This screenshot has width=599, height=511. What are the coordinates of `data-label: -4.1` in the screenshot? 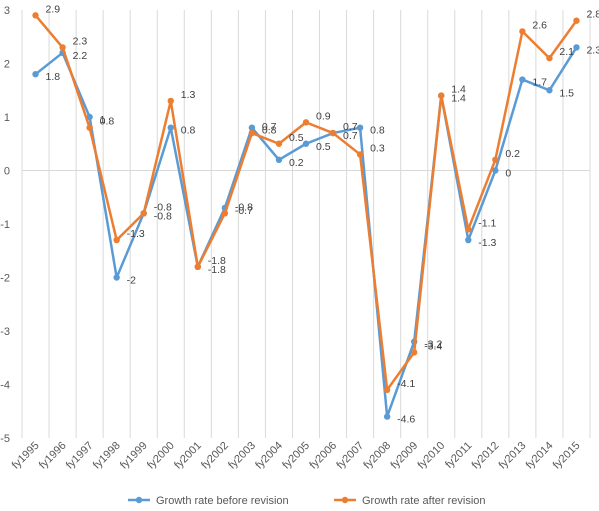 It's located at (406, 384).